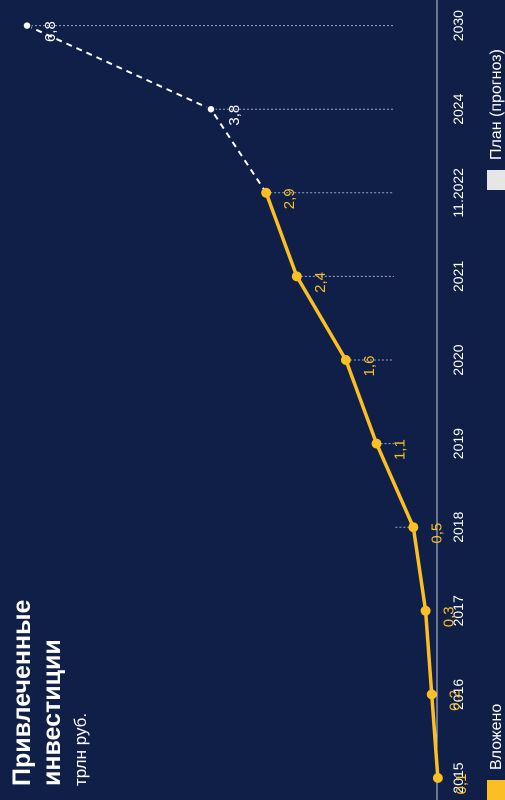 The image size is (505, 800). What do you see at coordinates (458, 276) in the screenshot?
I see `x-tick-label: 2021` at bounding box center [458, 276].